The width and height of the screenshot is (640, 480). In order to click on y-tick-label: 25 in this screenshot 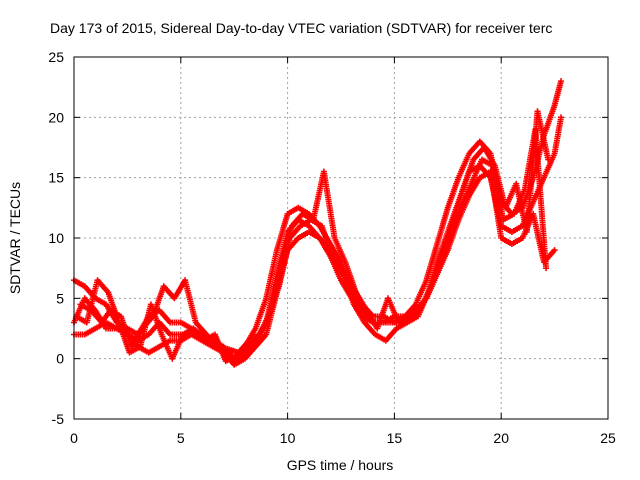, I will do `click(56, 57)`.